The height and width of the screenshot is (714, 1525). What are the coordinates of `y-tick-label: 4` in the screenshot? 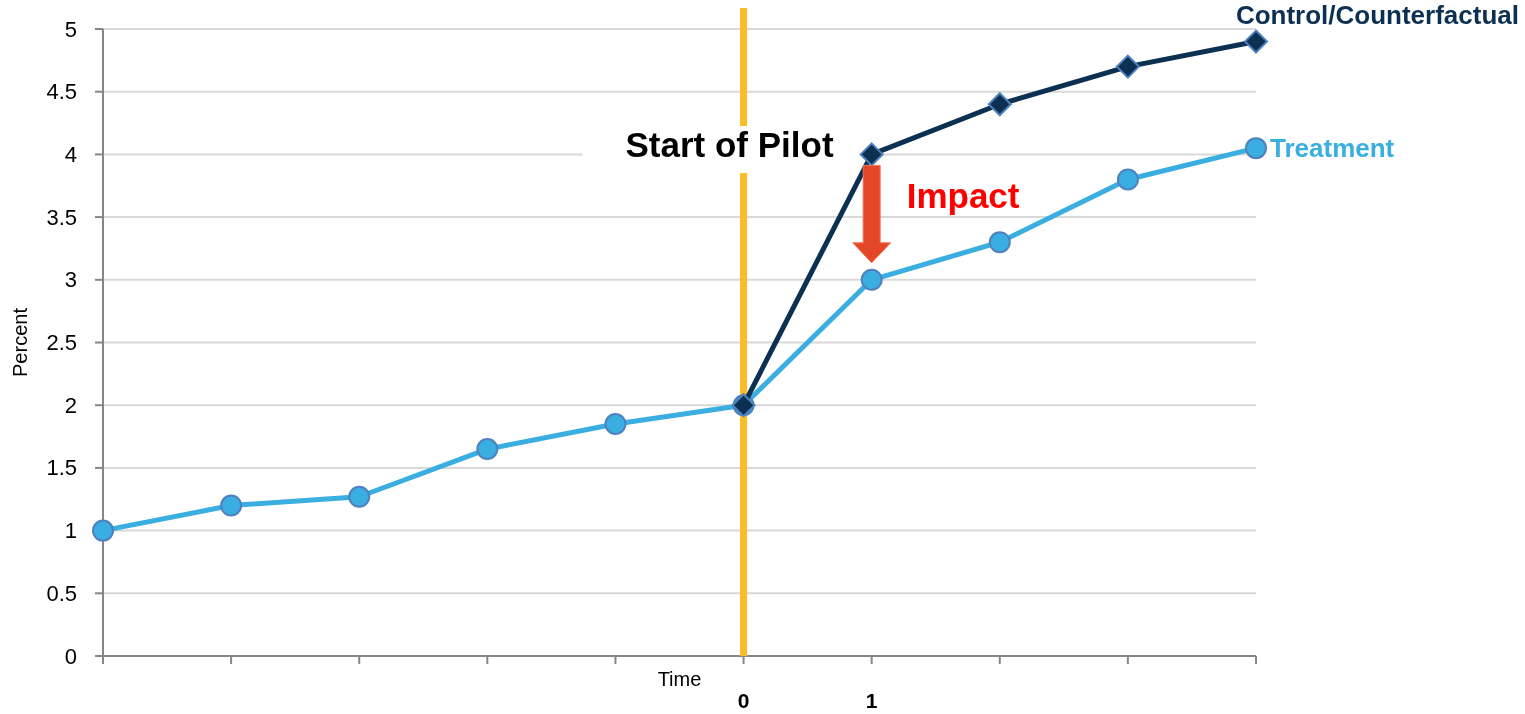 It's located at (70, 154).